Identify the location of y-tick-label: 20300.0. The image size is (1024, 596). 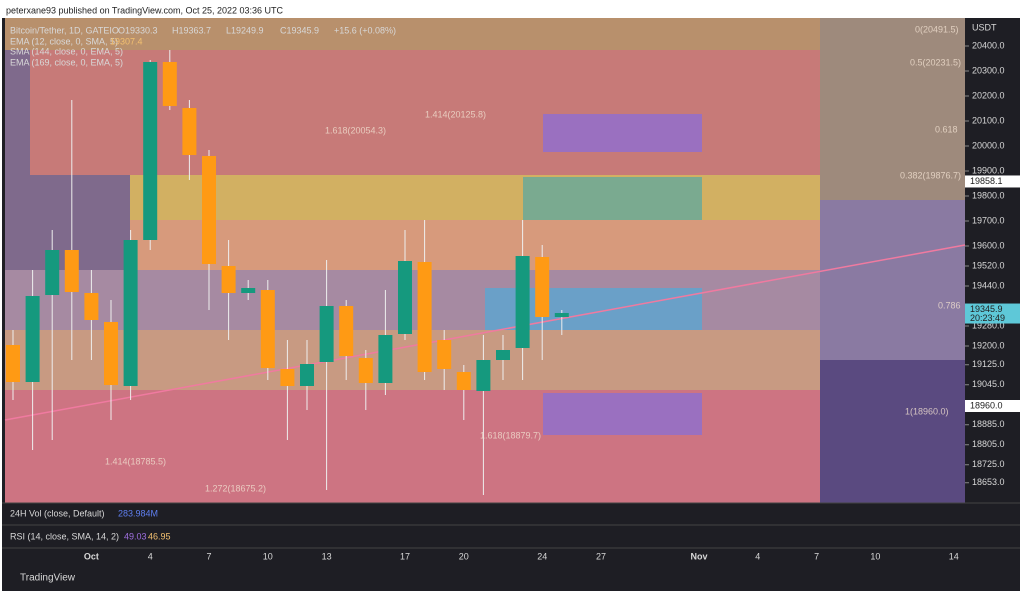
(988, 70).